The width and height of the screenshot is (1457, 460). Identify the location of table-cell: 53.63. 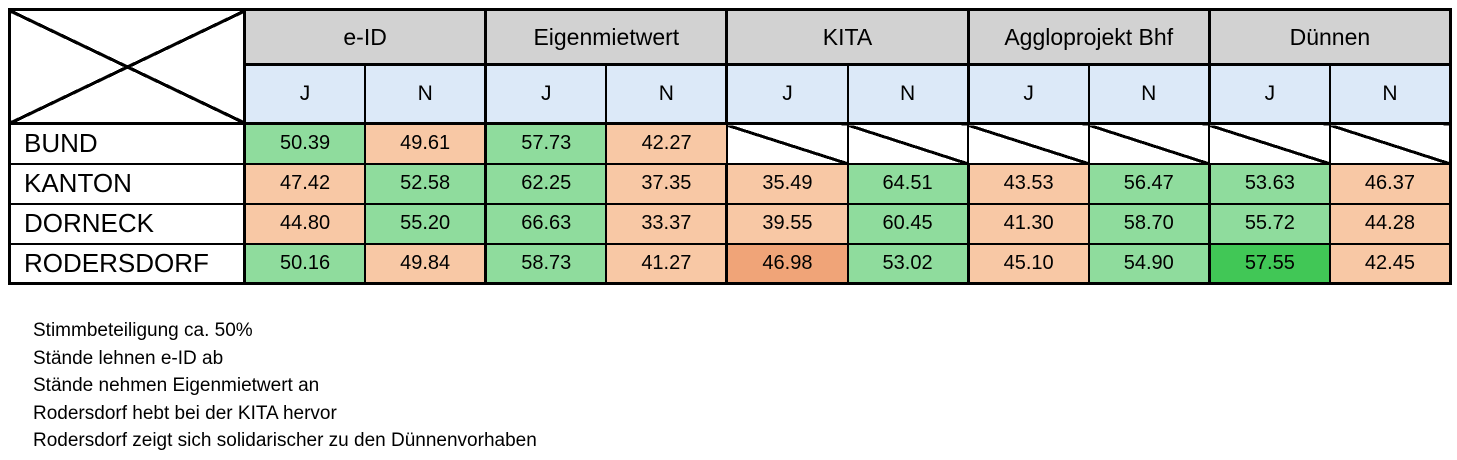
(1269, 183).